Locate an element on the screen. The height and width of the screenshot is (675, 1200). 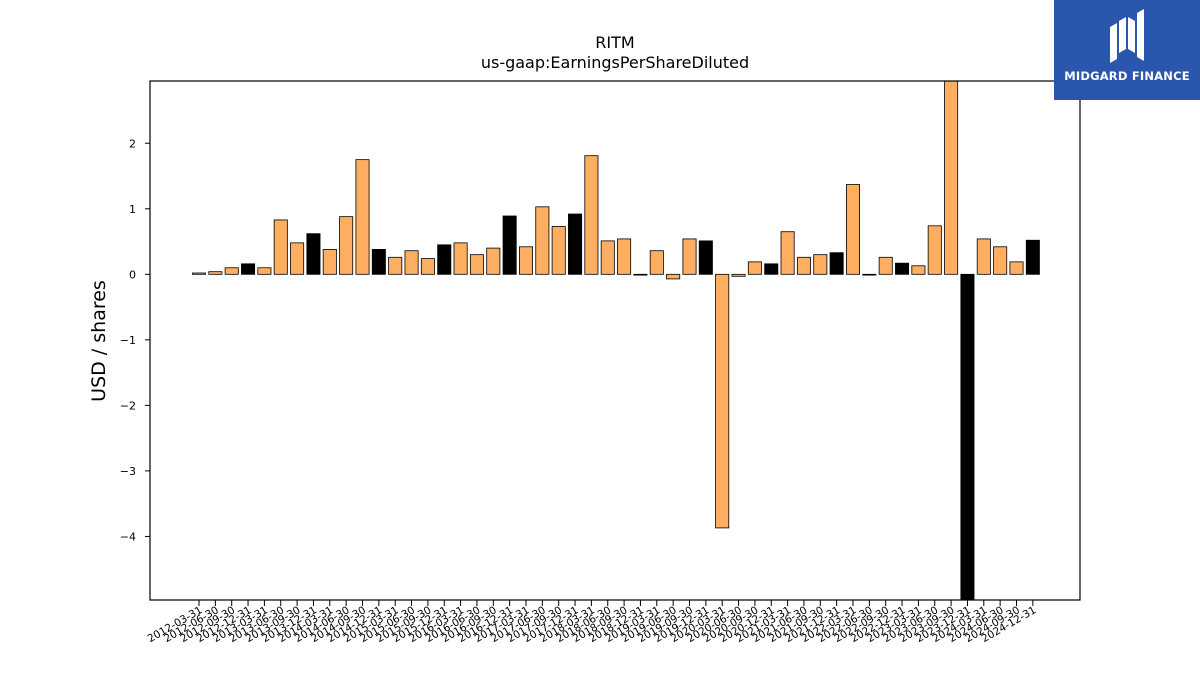
y-tick-label: 2 is located at coordinates (132, 143).